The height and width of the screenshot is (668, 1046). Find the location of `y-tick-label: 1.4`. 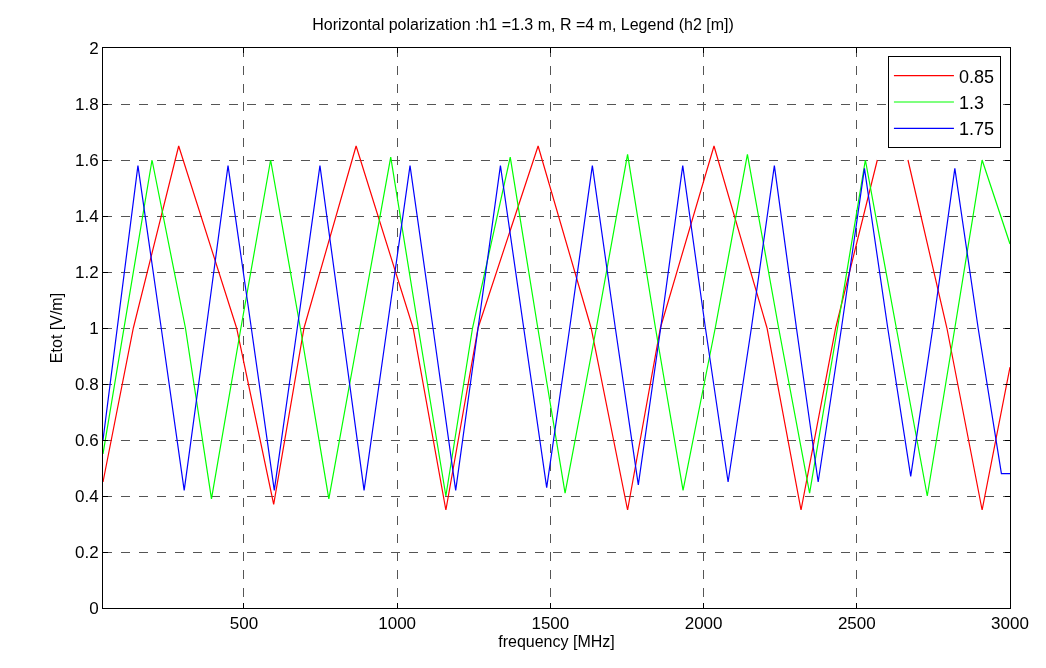

y-tick-label: 1.4 is located at coordinates (86, 216).